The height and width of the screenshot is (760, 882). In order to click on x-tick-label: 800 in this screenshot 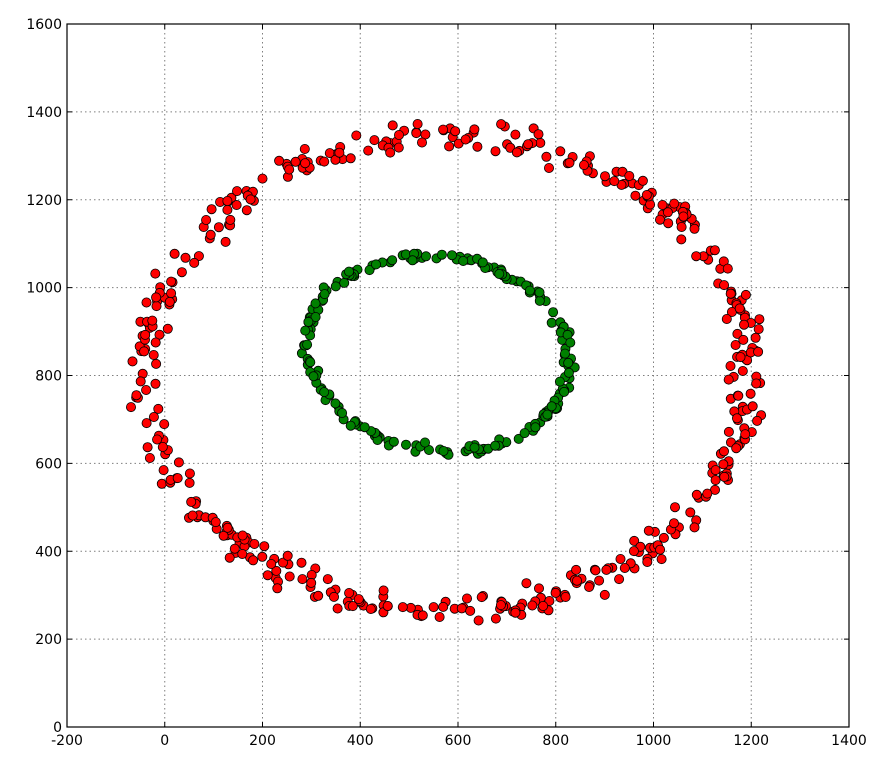, I will do `click(555, 741)`.